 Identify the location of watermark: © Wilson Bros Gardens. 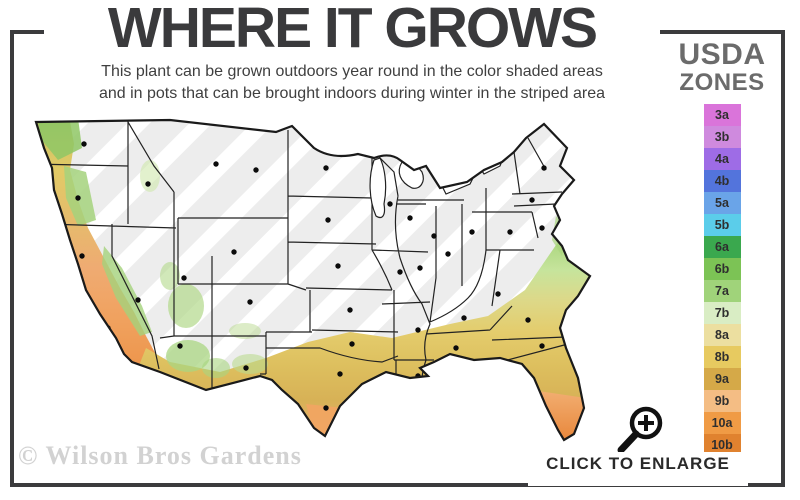
(160, 455).